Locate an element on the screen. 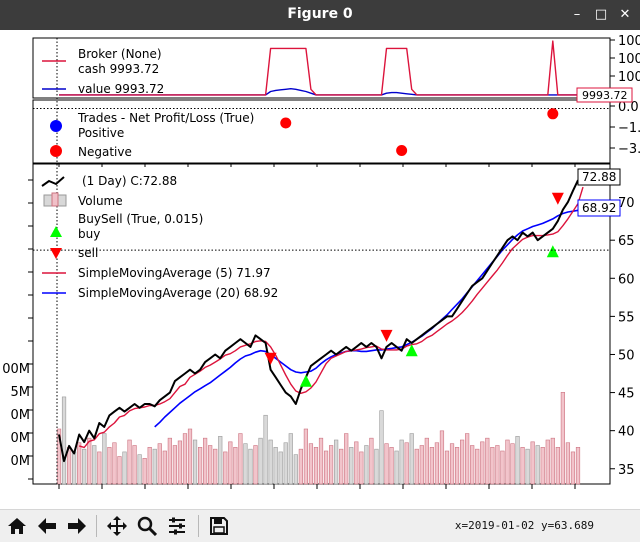 The height and width of the screenshot is (542, 640). close-badge: 72.88 is located at coordinates (599, 177).